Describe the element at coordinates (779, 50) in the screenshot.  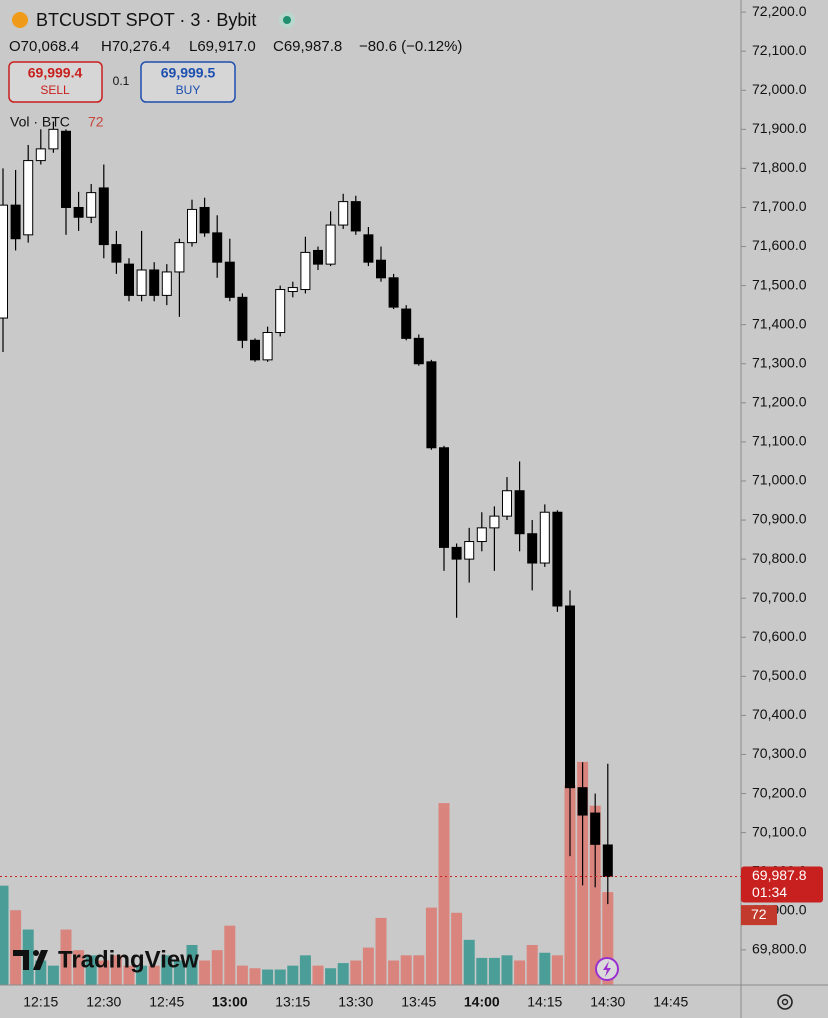
I see `y-tick-label: 72,100.0` at that location.